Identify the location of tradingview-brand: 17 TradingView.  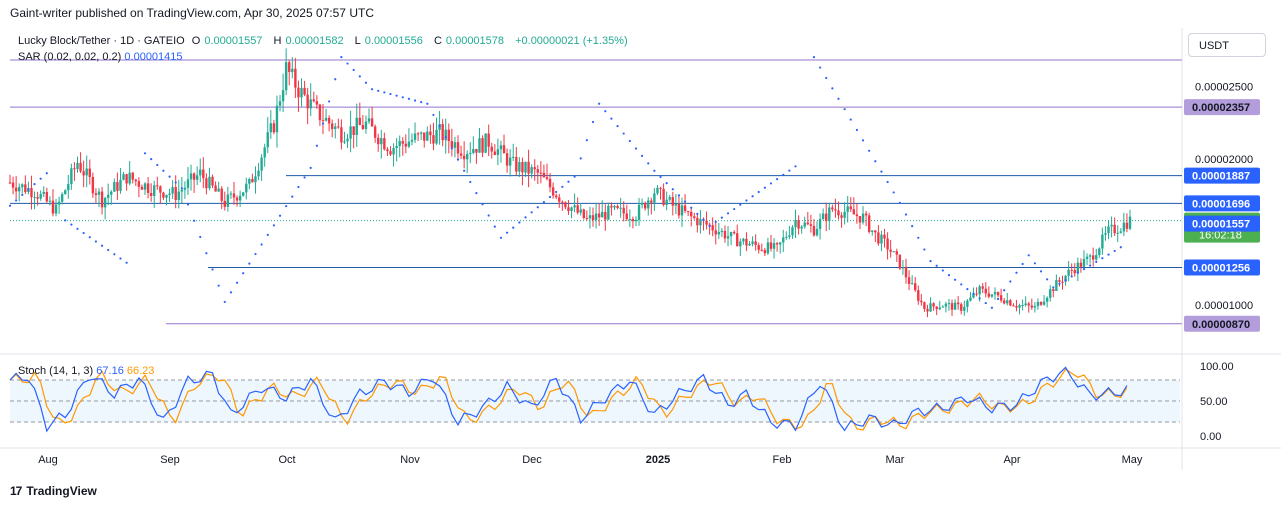
(53, 491).